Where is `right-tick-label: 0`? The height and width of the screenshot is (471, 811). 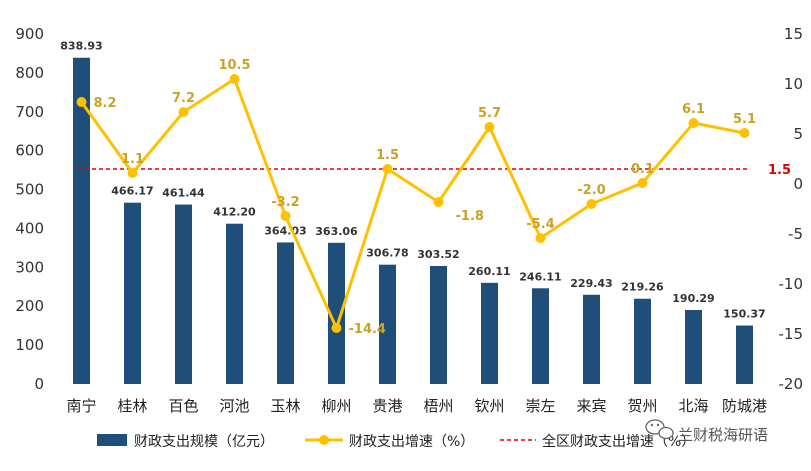 right-tick-label: 0 is located at coordinates (798, 184).